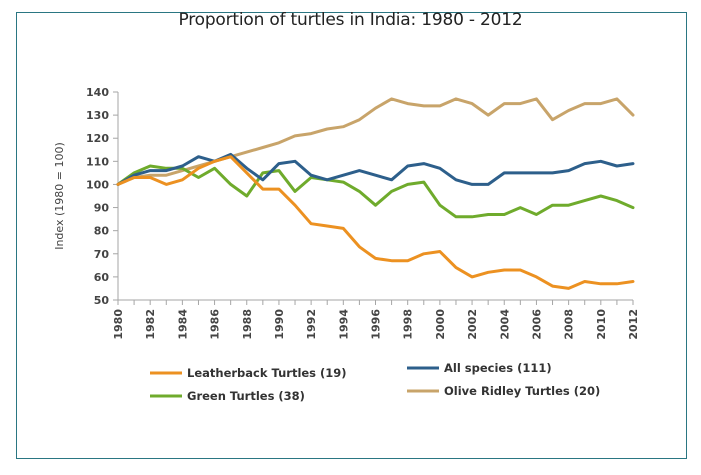  Describe the element at coordinates (440, 324) in the screenshot. I see `x-tick-label: 2000` at that location.